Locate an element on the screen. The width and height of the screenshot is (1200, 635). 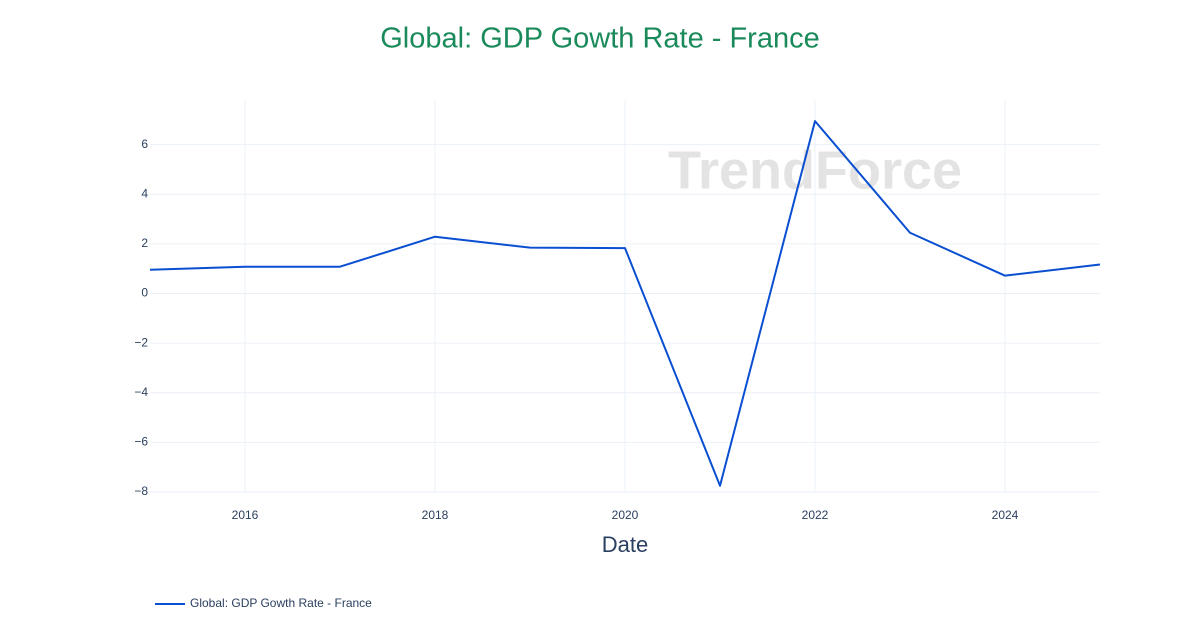
y-tick-label: −2 is located at coordinates (141, 342).